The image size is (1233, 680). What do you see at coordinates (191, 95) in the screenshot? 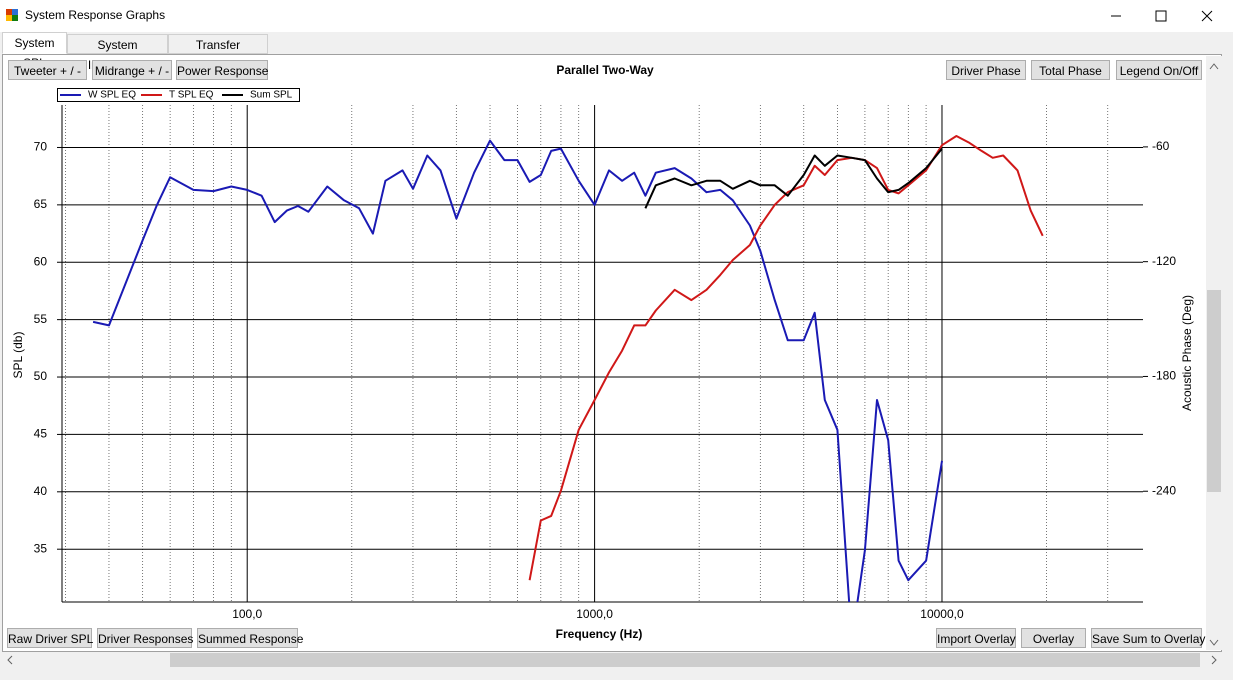
I see `legend-label: T SPL EQ` at bounding box center [191, 95].